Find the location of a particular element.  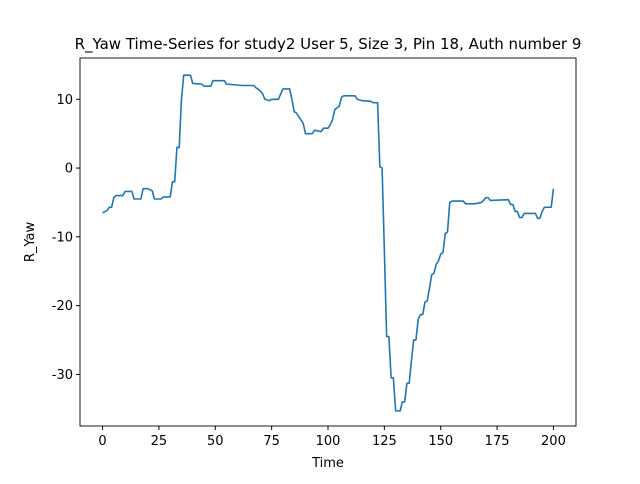

x-axis-label: Time is located at coordinates (327, 463).